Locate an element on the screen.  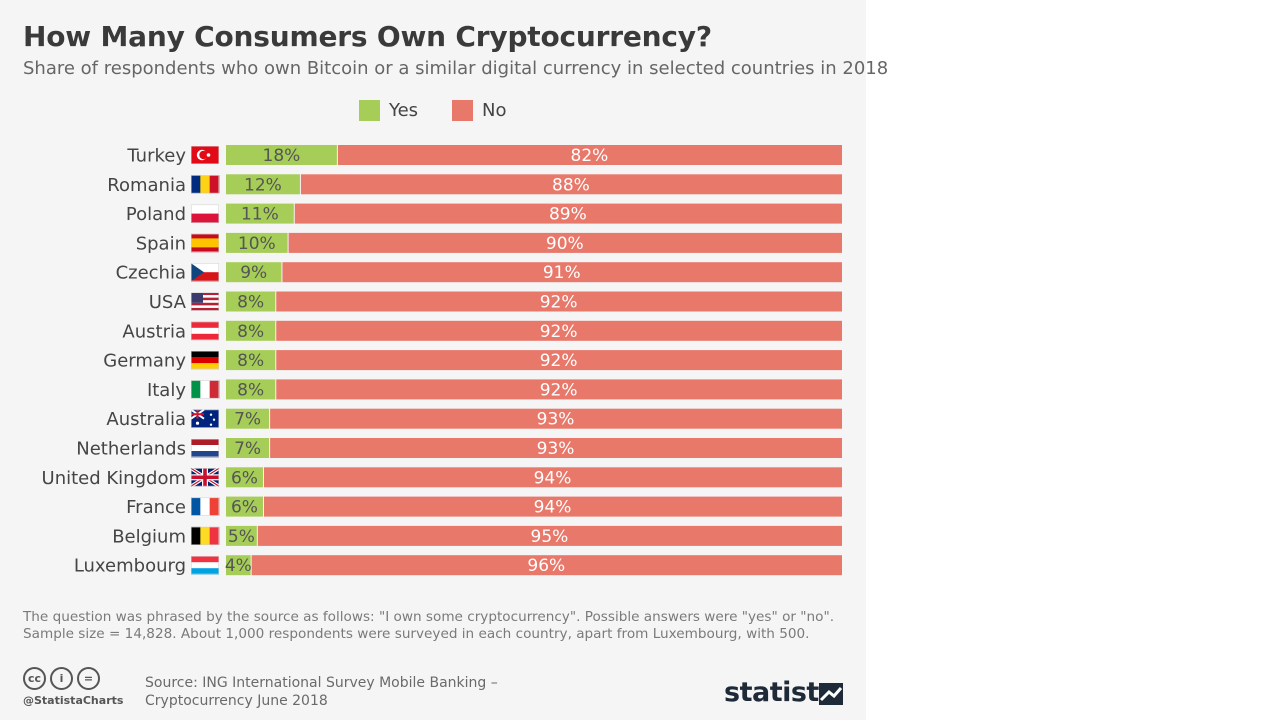
data-label-yes: 7% is located at coordinates (247, 420).